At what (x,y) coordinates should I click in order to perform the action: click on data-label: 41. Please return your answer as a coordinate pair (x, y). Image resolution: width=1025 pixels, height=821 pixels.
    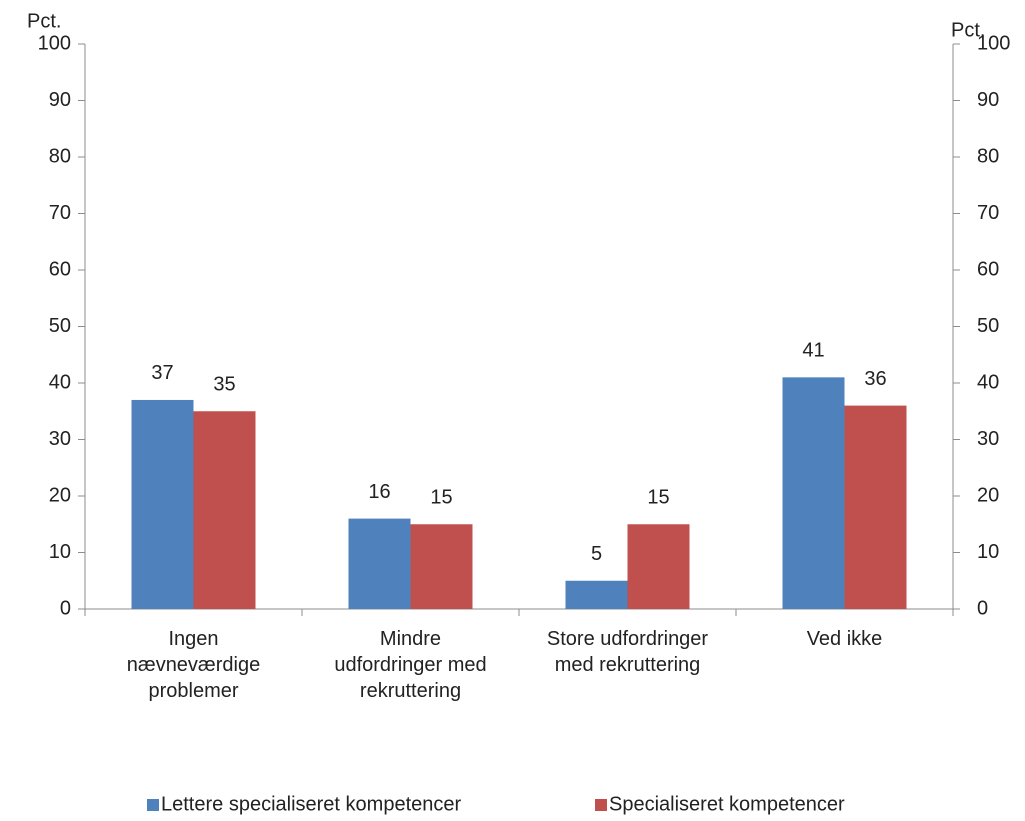
    Looking at the image, I should click on (813, 351).